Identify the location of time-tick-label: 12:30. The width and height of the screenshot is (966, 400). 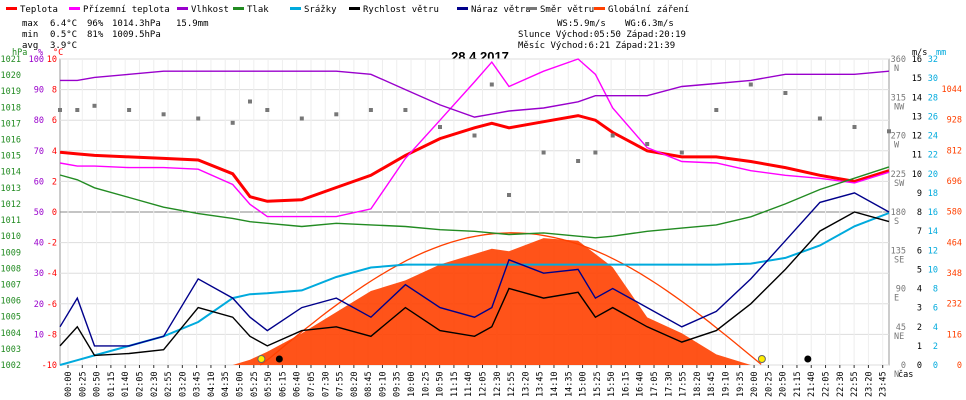
(498, 384).